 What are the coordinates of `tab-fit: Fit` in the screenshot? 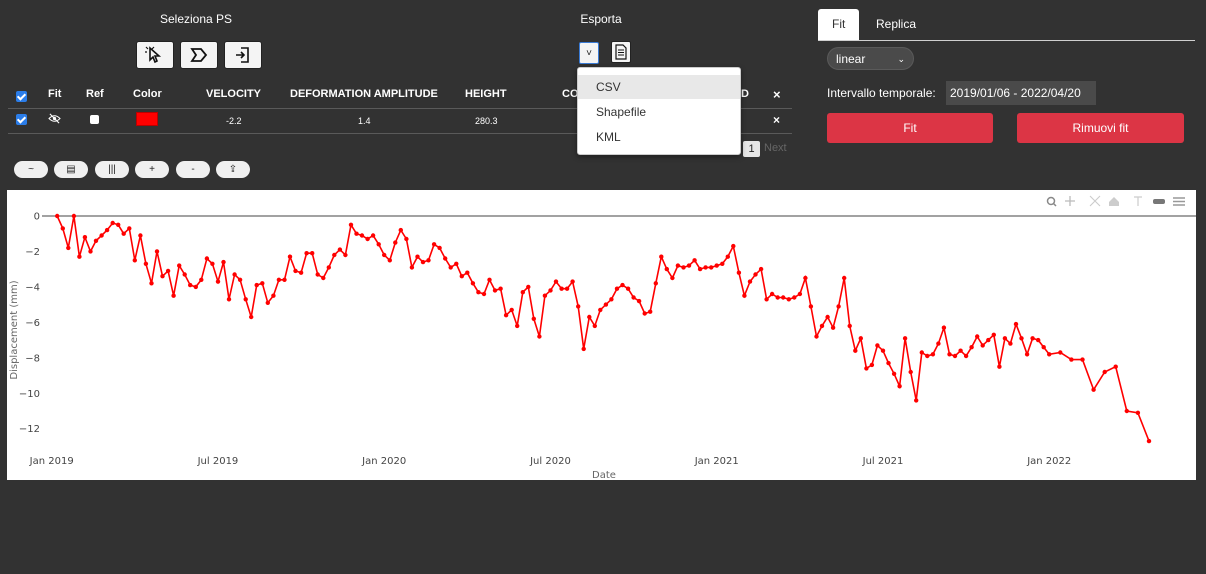 It's located at (839, 24).